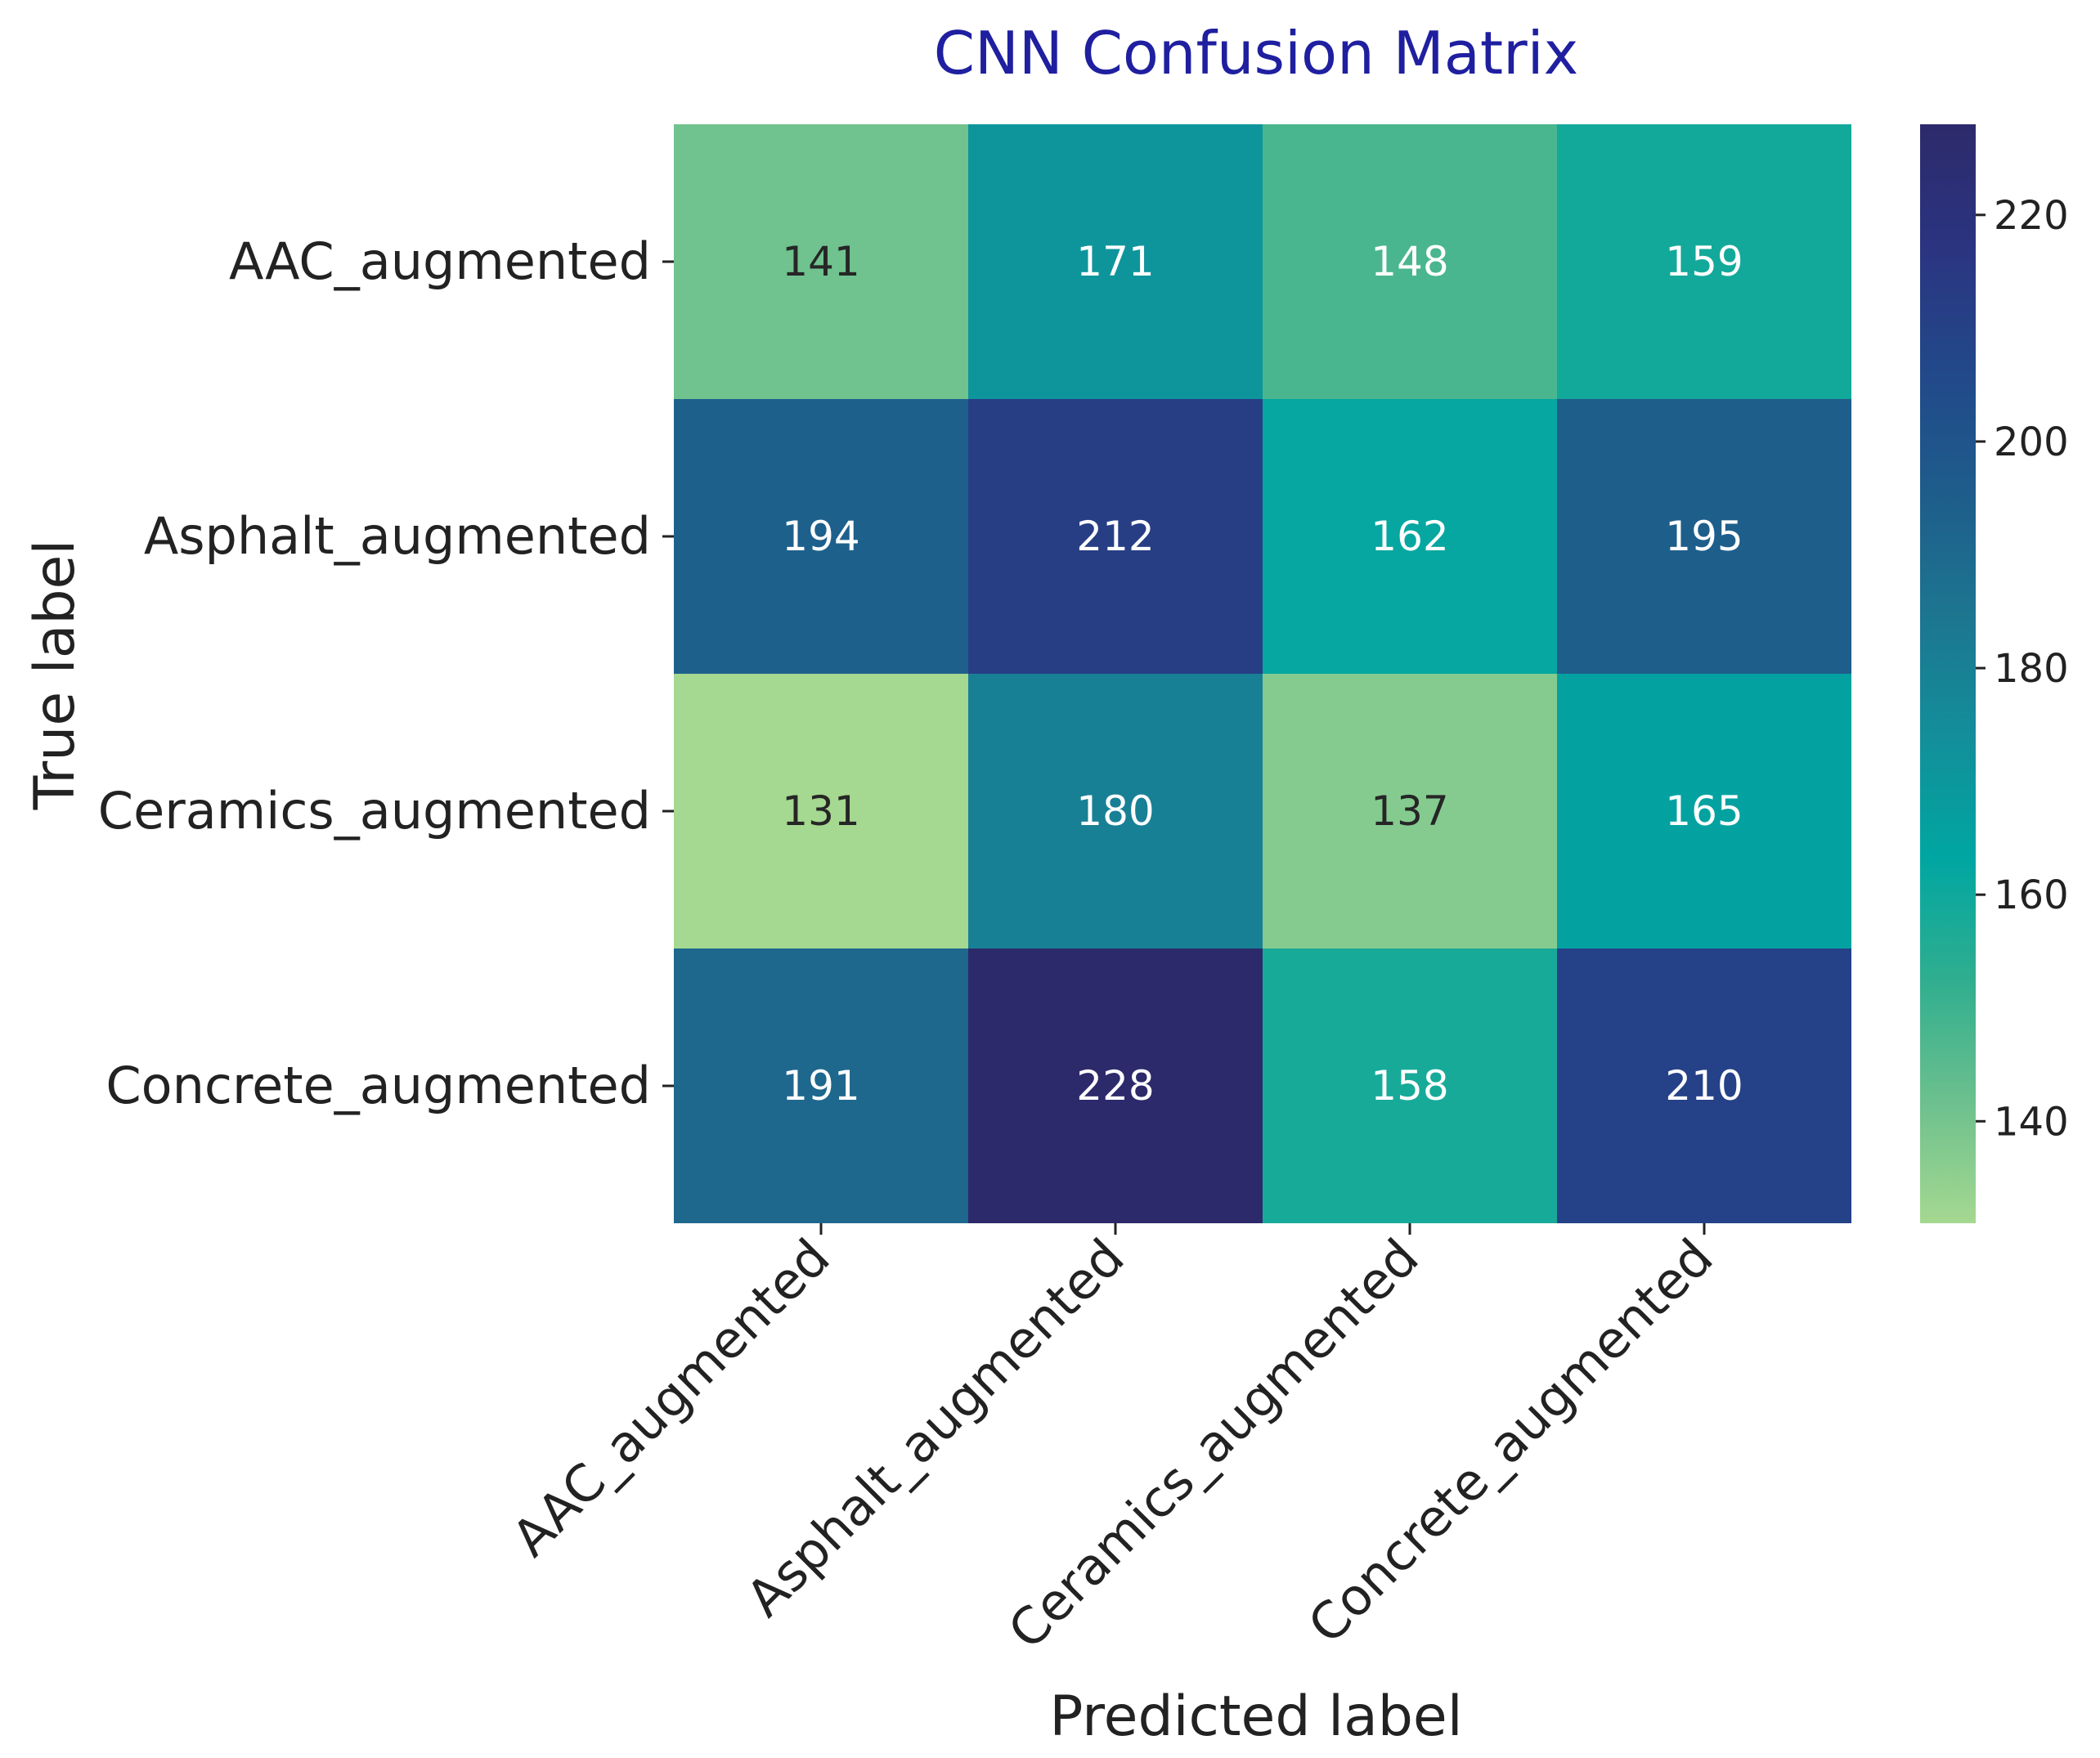 The image size is (2100, 1758). I want to click on cell-value-label: 137, so click(1409, 811).